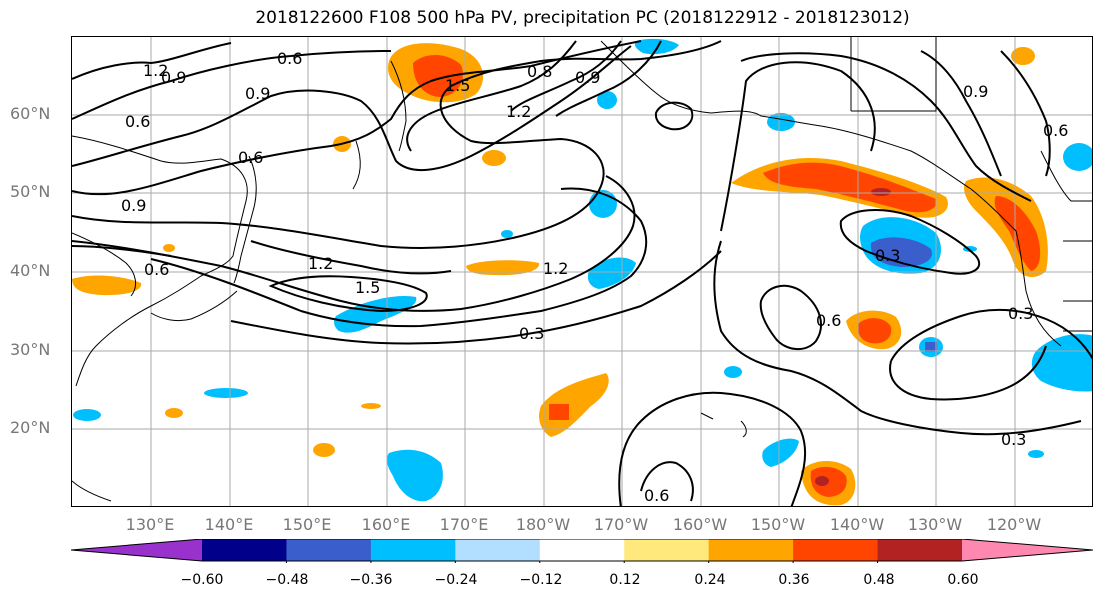 This screenshot has width=1105, height=601. I want to click on lat-label-40n: 40°N, so click(30, 270).